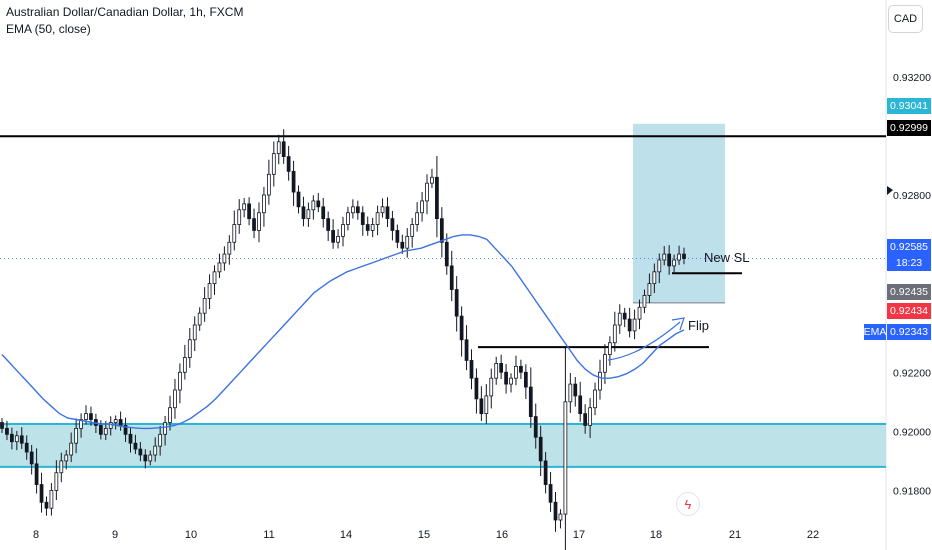 This screenshot has width=932, height=550. Describe the element at coordinates (875, 332) in the screenshot. I see `ema-label-tag: EMA` at that location.